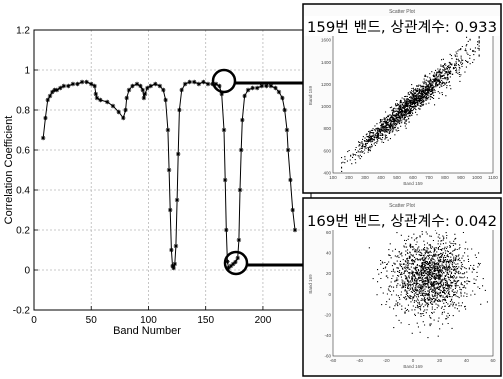  I want to click on y-tick-label: 0.2, so click(23, 231).